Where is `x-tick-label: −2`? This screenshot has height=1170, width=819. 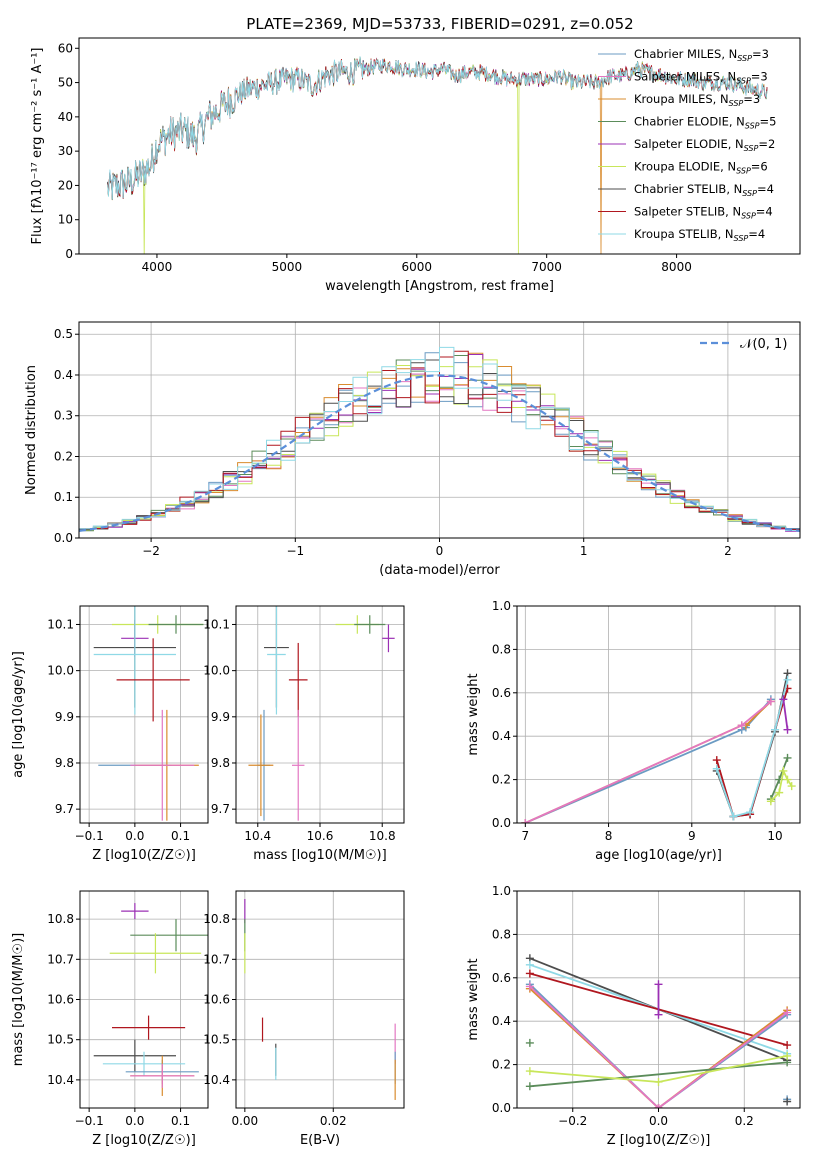 x-tick-label: −2 is located at coordinates (151, 551).